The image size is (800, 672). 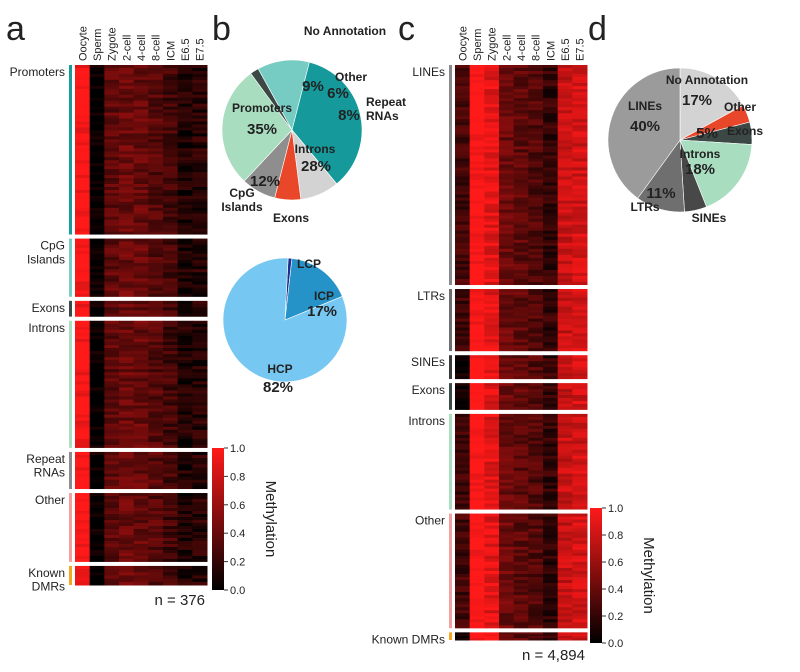 What do you see at coordinates (322, 311) in the screenshot?
I see `slice-percent: 17%` at bounding box center [322, 311].